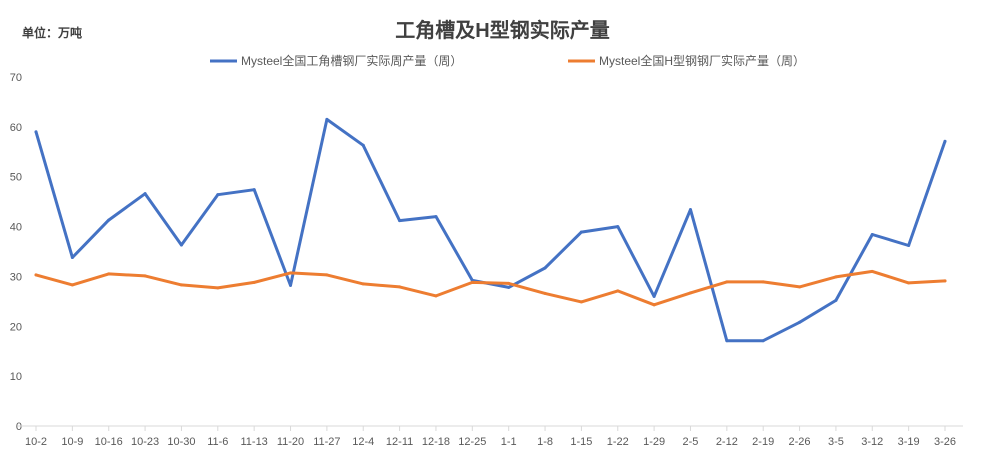 The width and height of the screenshot is (1005, 471). Describe the element at coordinates (509, 442) in the screenshot. I see `x-tick-label: 1-1` at that location.